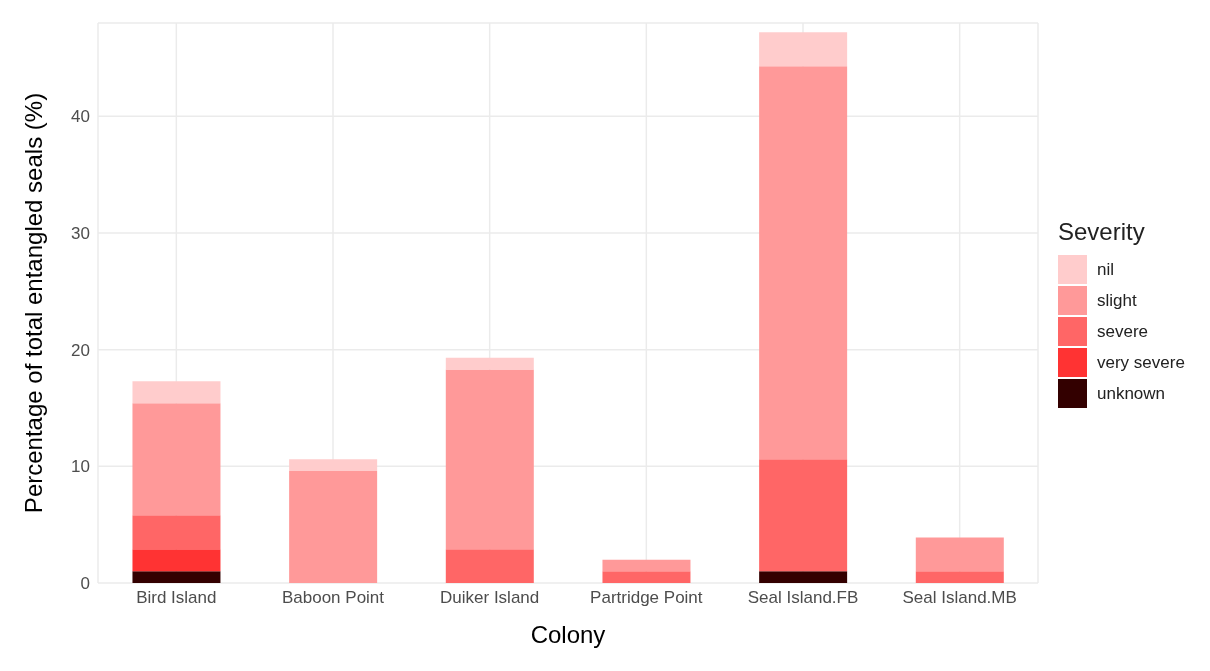  I want to click on legend-label: unknown, so click(1131, 393).